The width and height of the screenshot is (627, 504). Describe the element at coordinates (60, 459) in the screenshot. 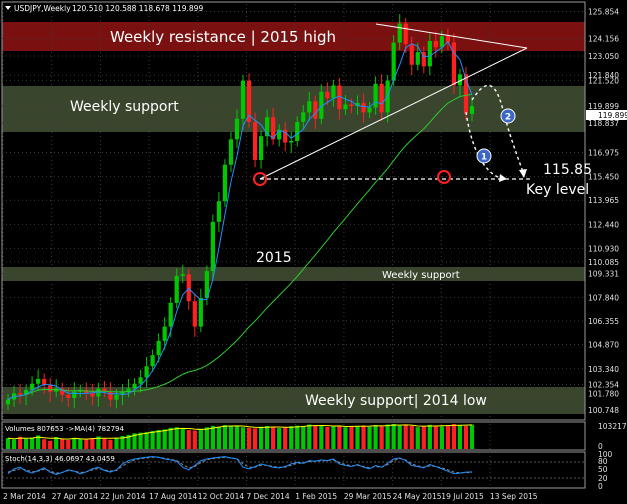

I see `stoch-label: Stoch(14,3,3) 46.0697 43.0459` at that location.